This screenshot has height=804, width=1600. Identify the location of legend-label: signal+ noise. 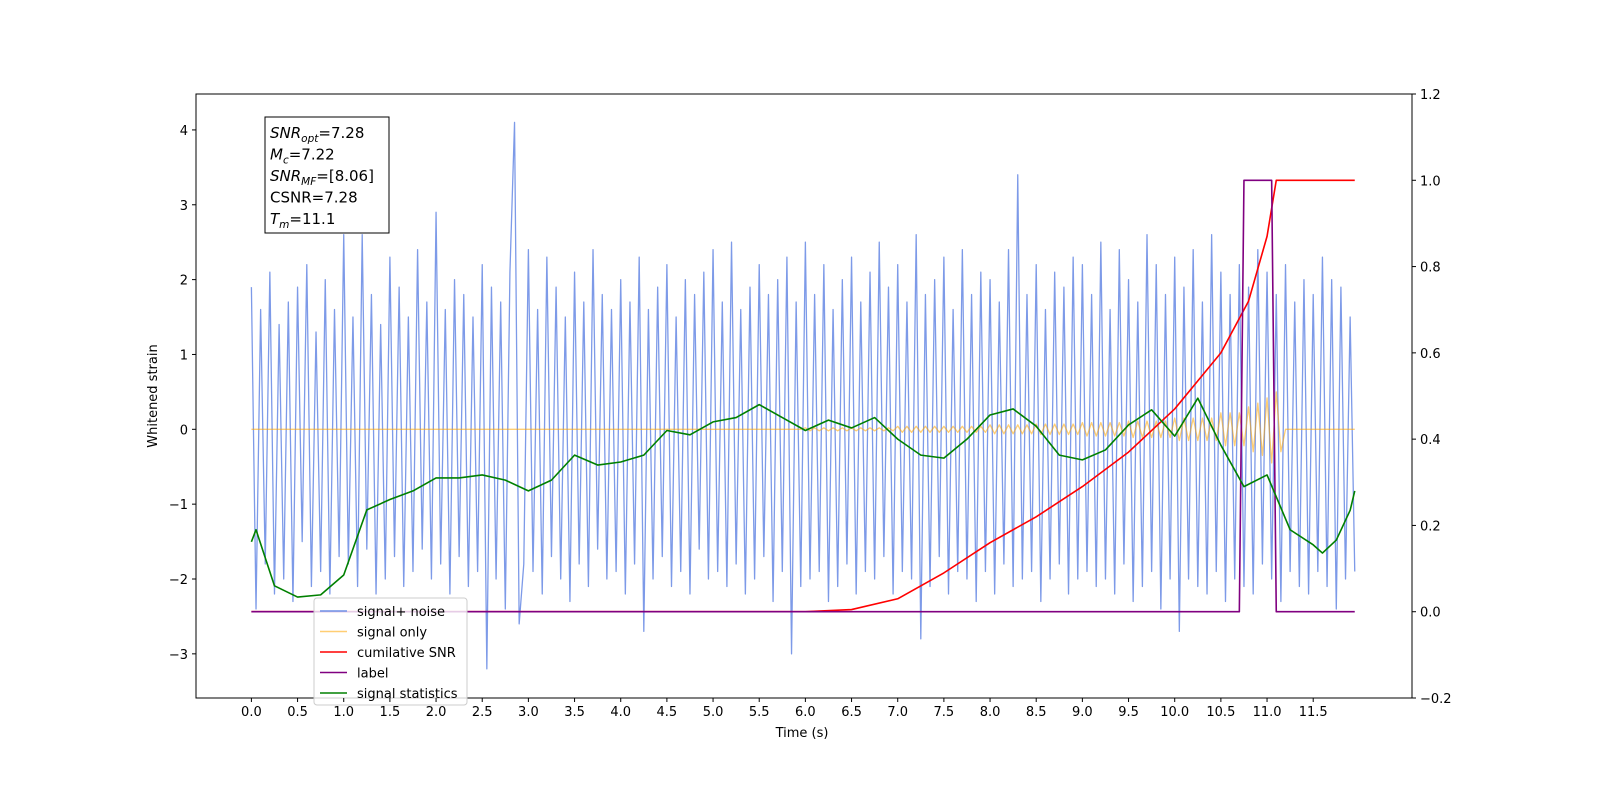
(401, 612).